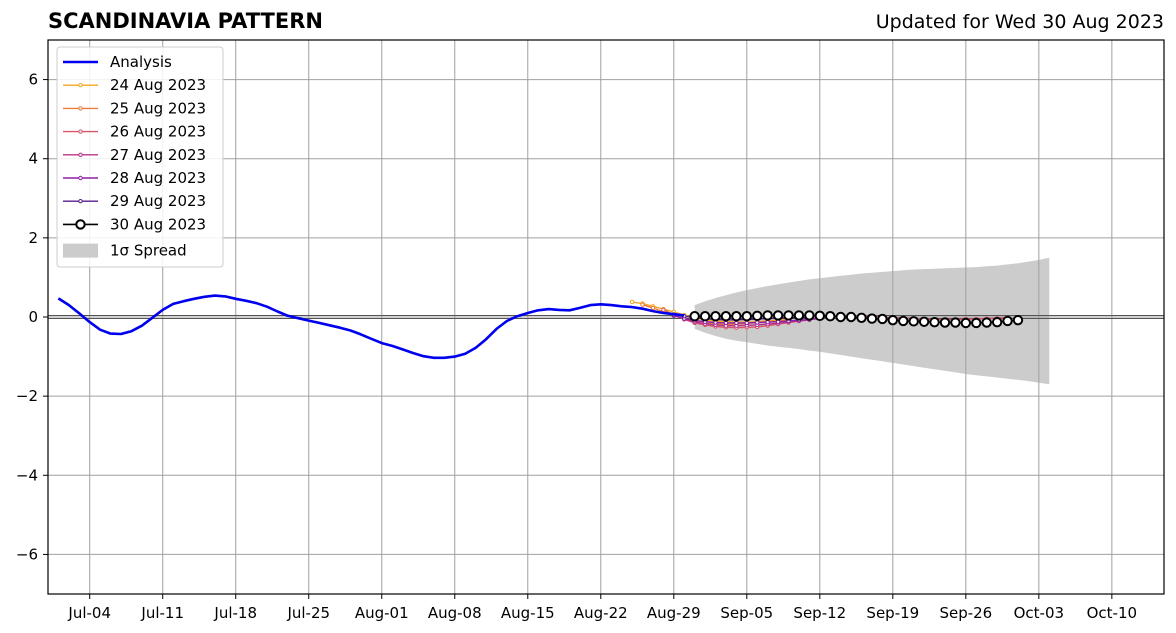 The width and height of the screenshot is (1176, 633). What do you see at coordinates (141, 62) in the screenshot?
I see `legend-label-analysis: Analysis` at bounding box center [141, 62].